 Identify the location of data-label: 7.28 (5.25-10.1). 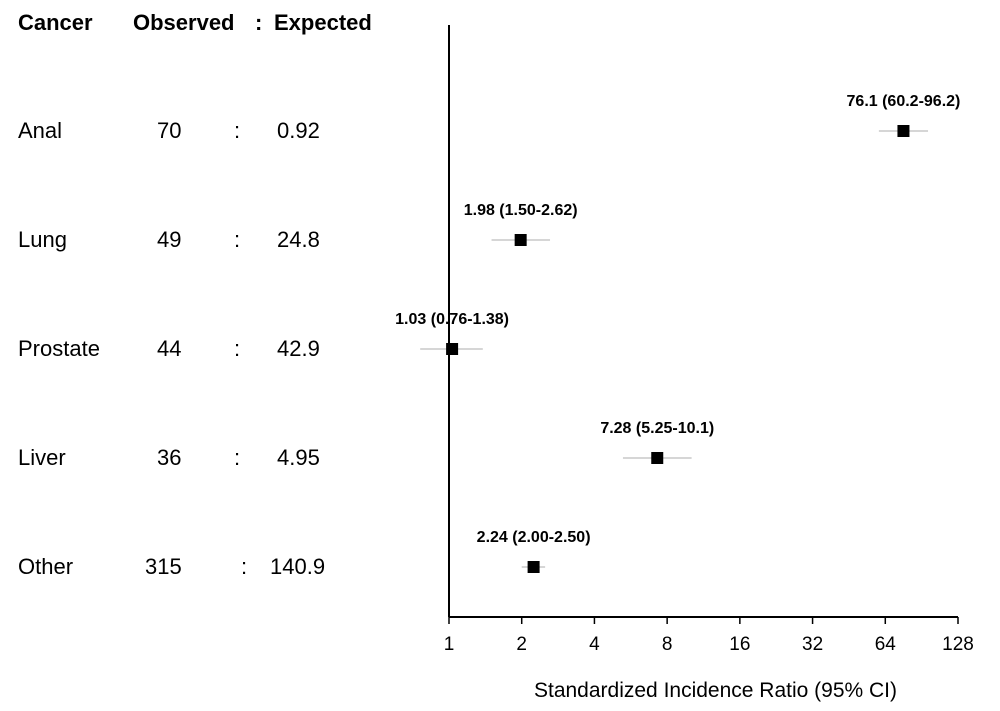
(657, 428).